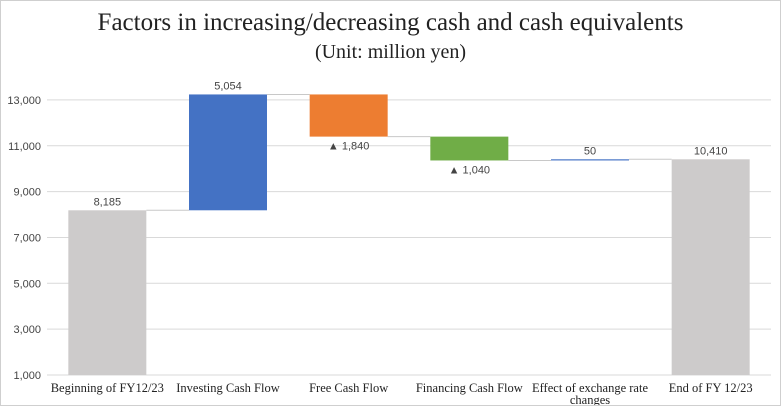 Image resolution: width=781 pixels, height=406 pixels. Describe the element at coordinates (27, 376) in the screenshot. I see `y-tick-label: 1,000` at that location.